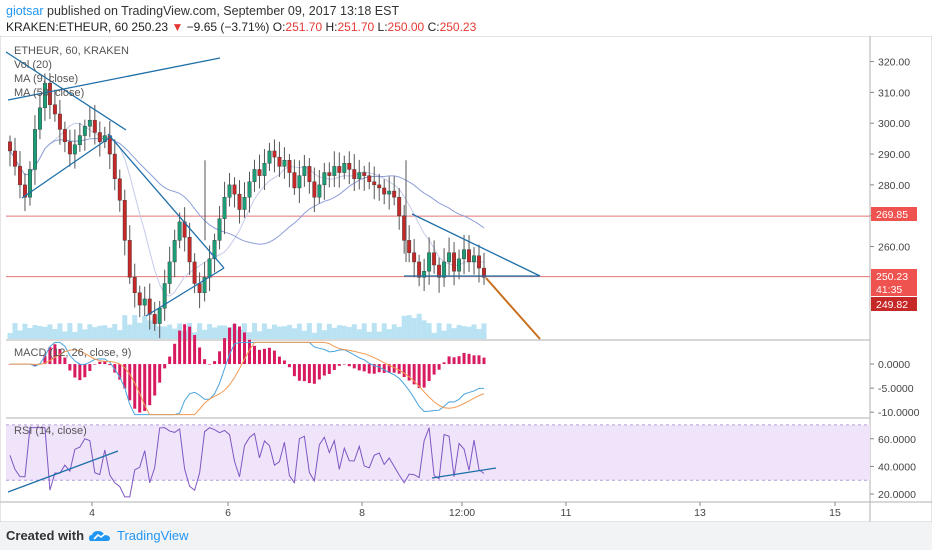 The width and height of the screenshot is (932, 550). I want to click on author-link: giotsar, so click(25, 11).